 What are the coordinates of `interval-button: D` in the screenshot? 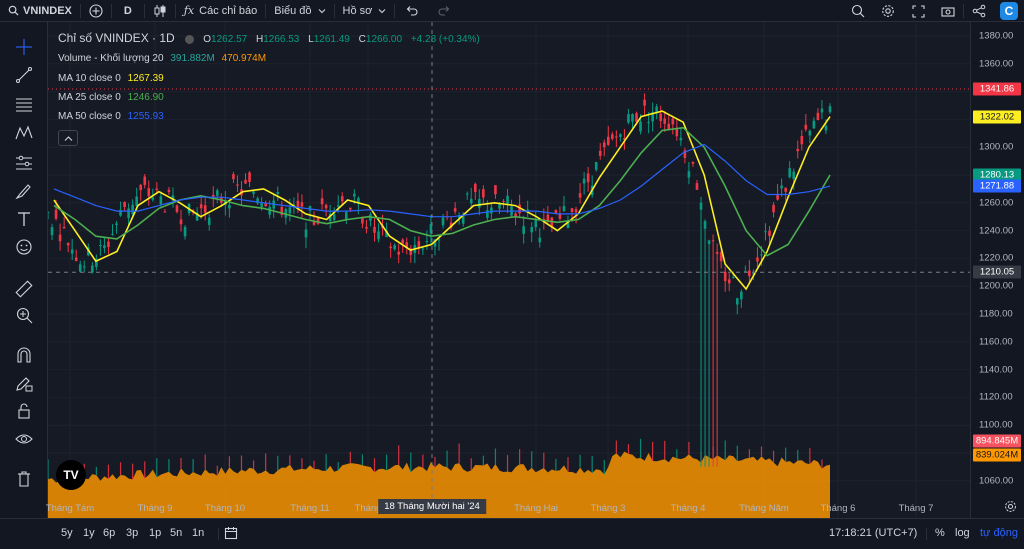 It's located at (127, 10).